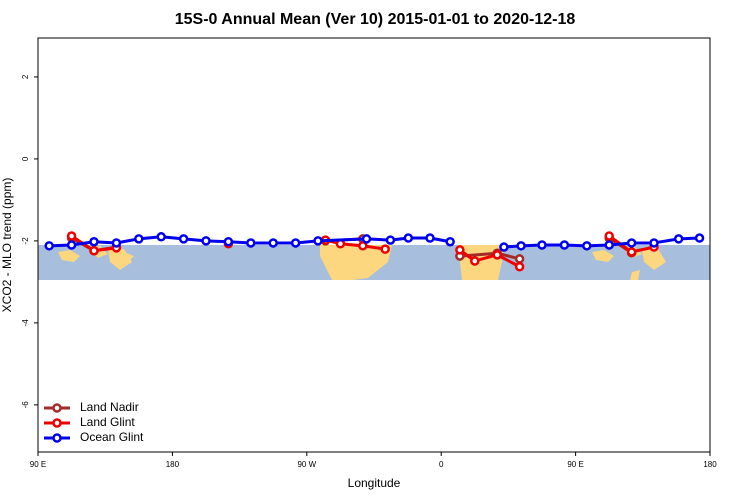 This screenshot has height=500, width=750. Describe the element at coordinates (109, 407) in the screenshot. I see `legend-label: Land Nadir` at that location.